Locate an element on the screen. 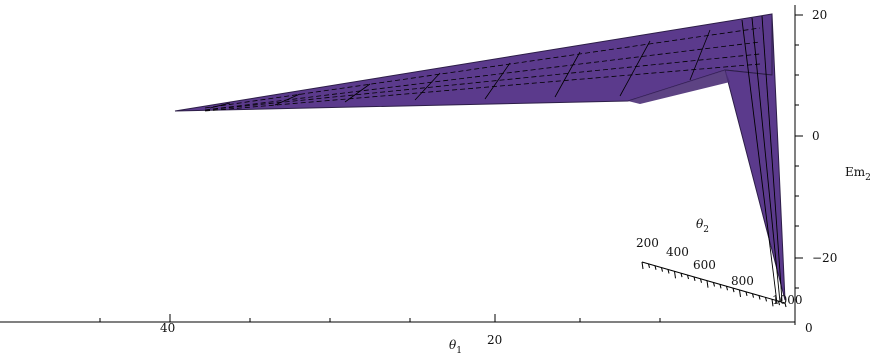 This screenshot has height=356, width=878. theta2-axis-title-sub: 2 is located at coordinates (706, 230).